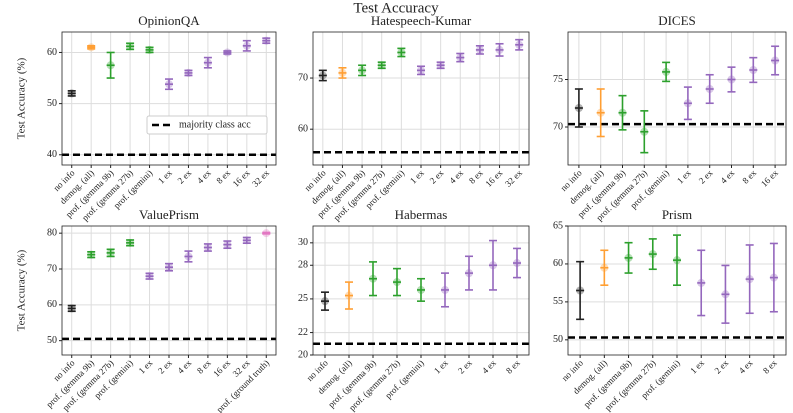 The height and width of the screenshot is (413, 793). What do you see at coordinates (303, 298) in the screenshot?
I see `y-tick-label: 25` at bounding box center [303, 298].